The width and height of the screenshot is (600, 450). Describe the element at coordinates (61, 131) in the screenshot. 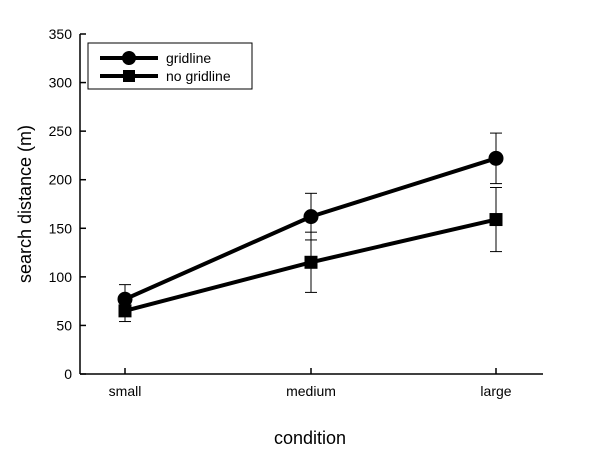

I see `y-tick-label: 250` at that location.